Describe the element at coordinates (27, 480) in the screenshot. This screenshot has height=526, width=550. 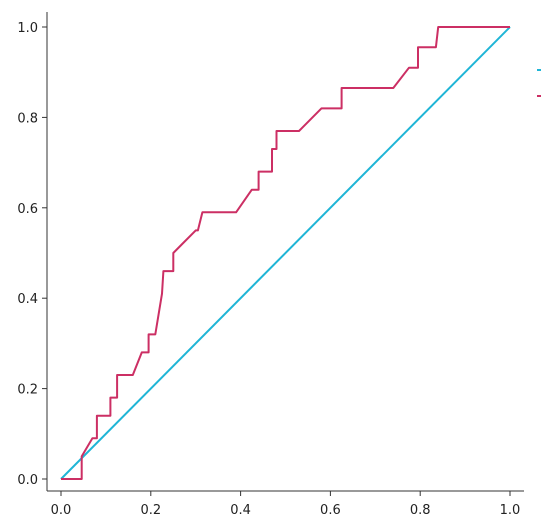
I see `y-tick-label: 0.0` at that location.